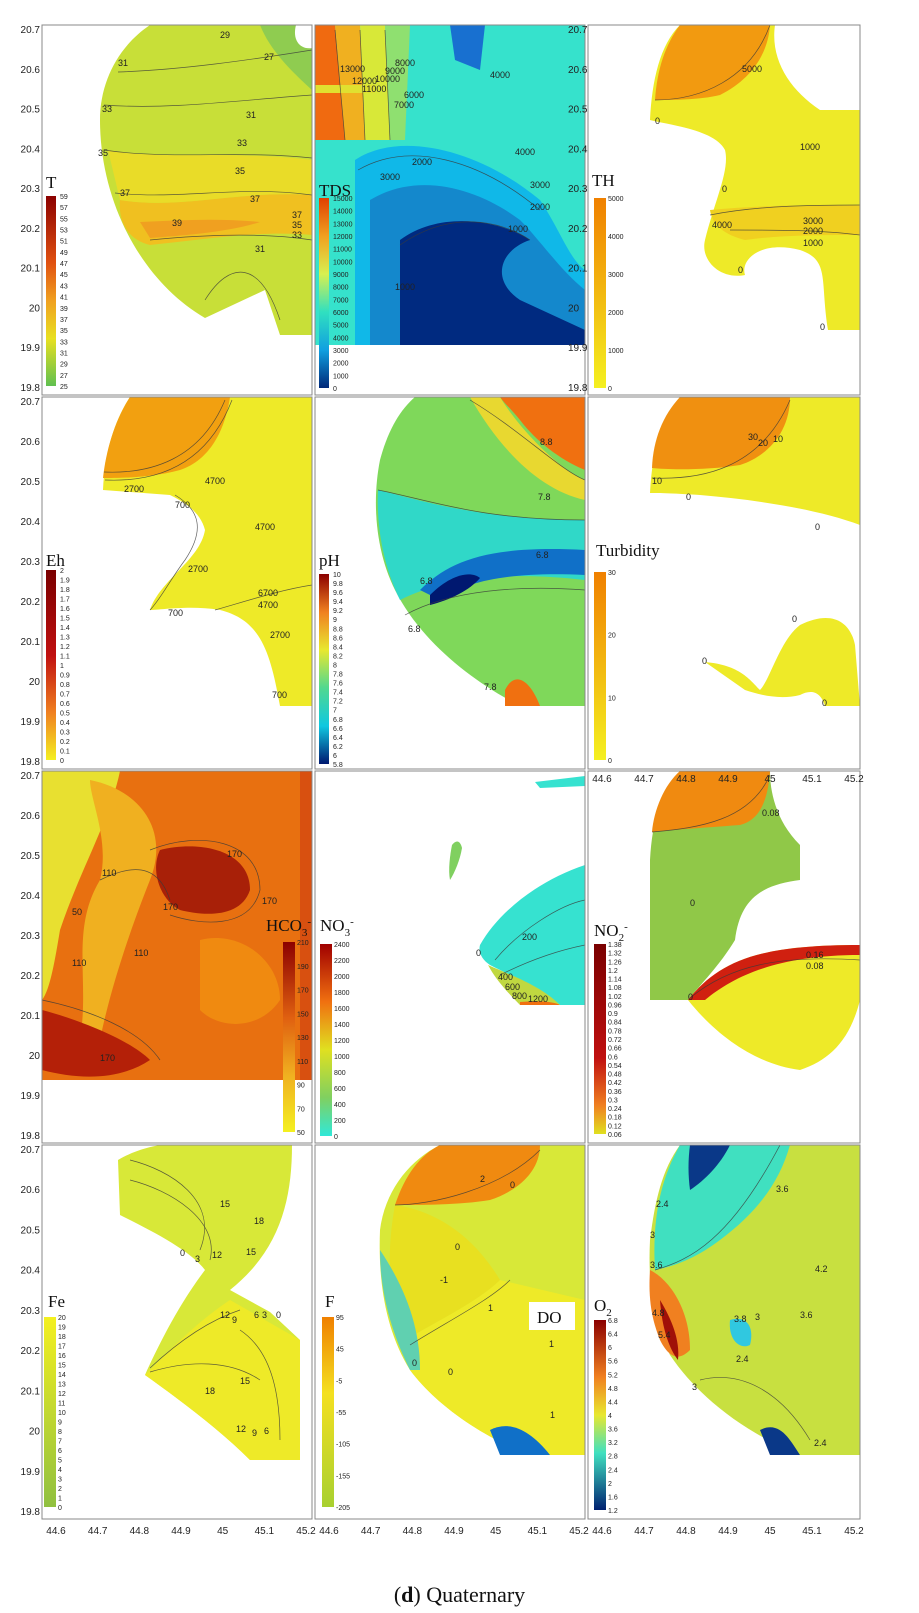  What do you see at coordinates (65, 600) in the screenshot?
I see `colorbar-tick-label: 1.7` at bounding box center [65, 600].